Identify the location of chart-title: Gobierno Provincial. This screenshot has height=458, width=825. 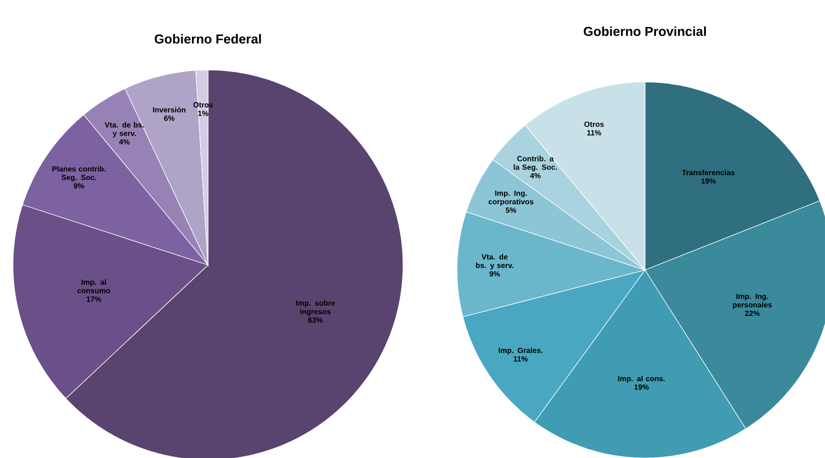
(645, 31).